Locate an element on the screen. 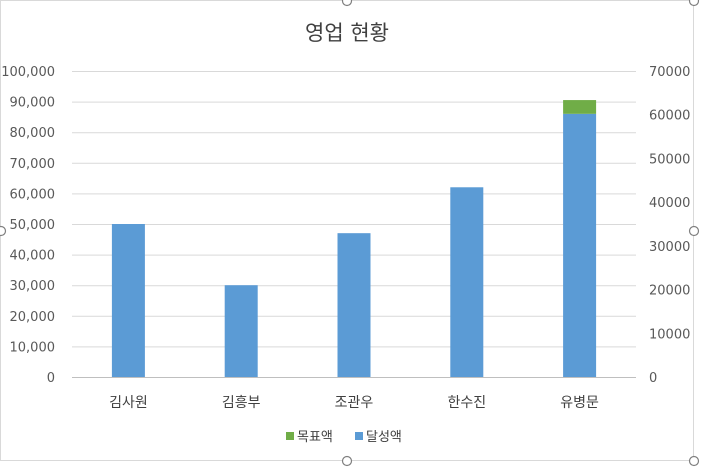 This screenshot has height=467, width=702. left-tick-label: 0 is located at coordinates (51, 378).